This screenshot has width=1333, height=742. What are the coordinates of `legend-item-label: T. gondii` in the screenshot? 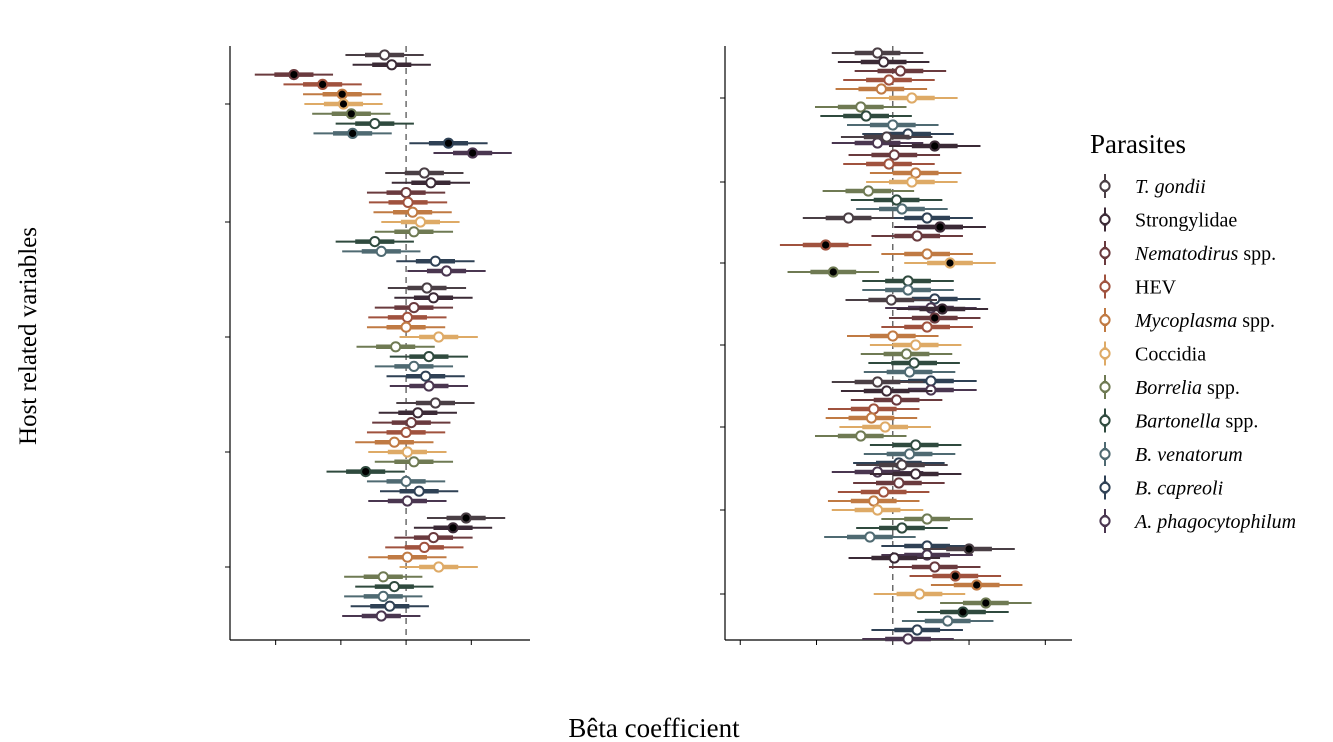 It's located at (1170, 187).